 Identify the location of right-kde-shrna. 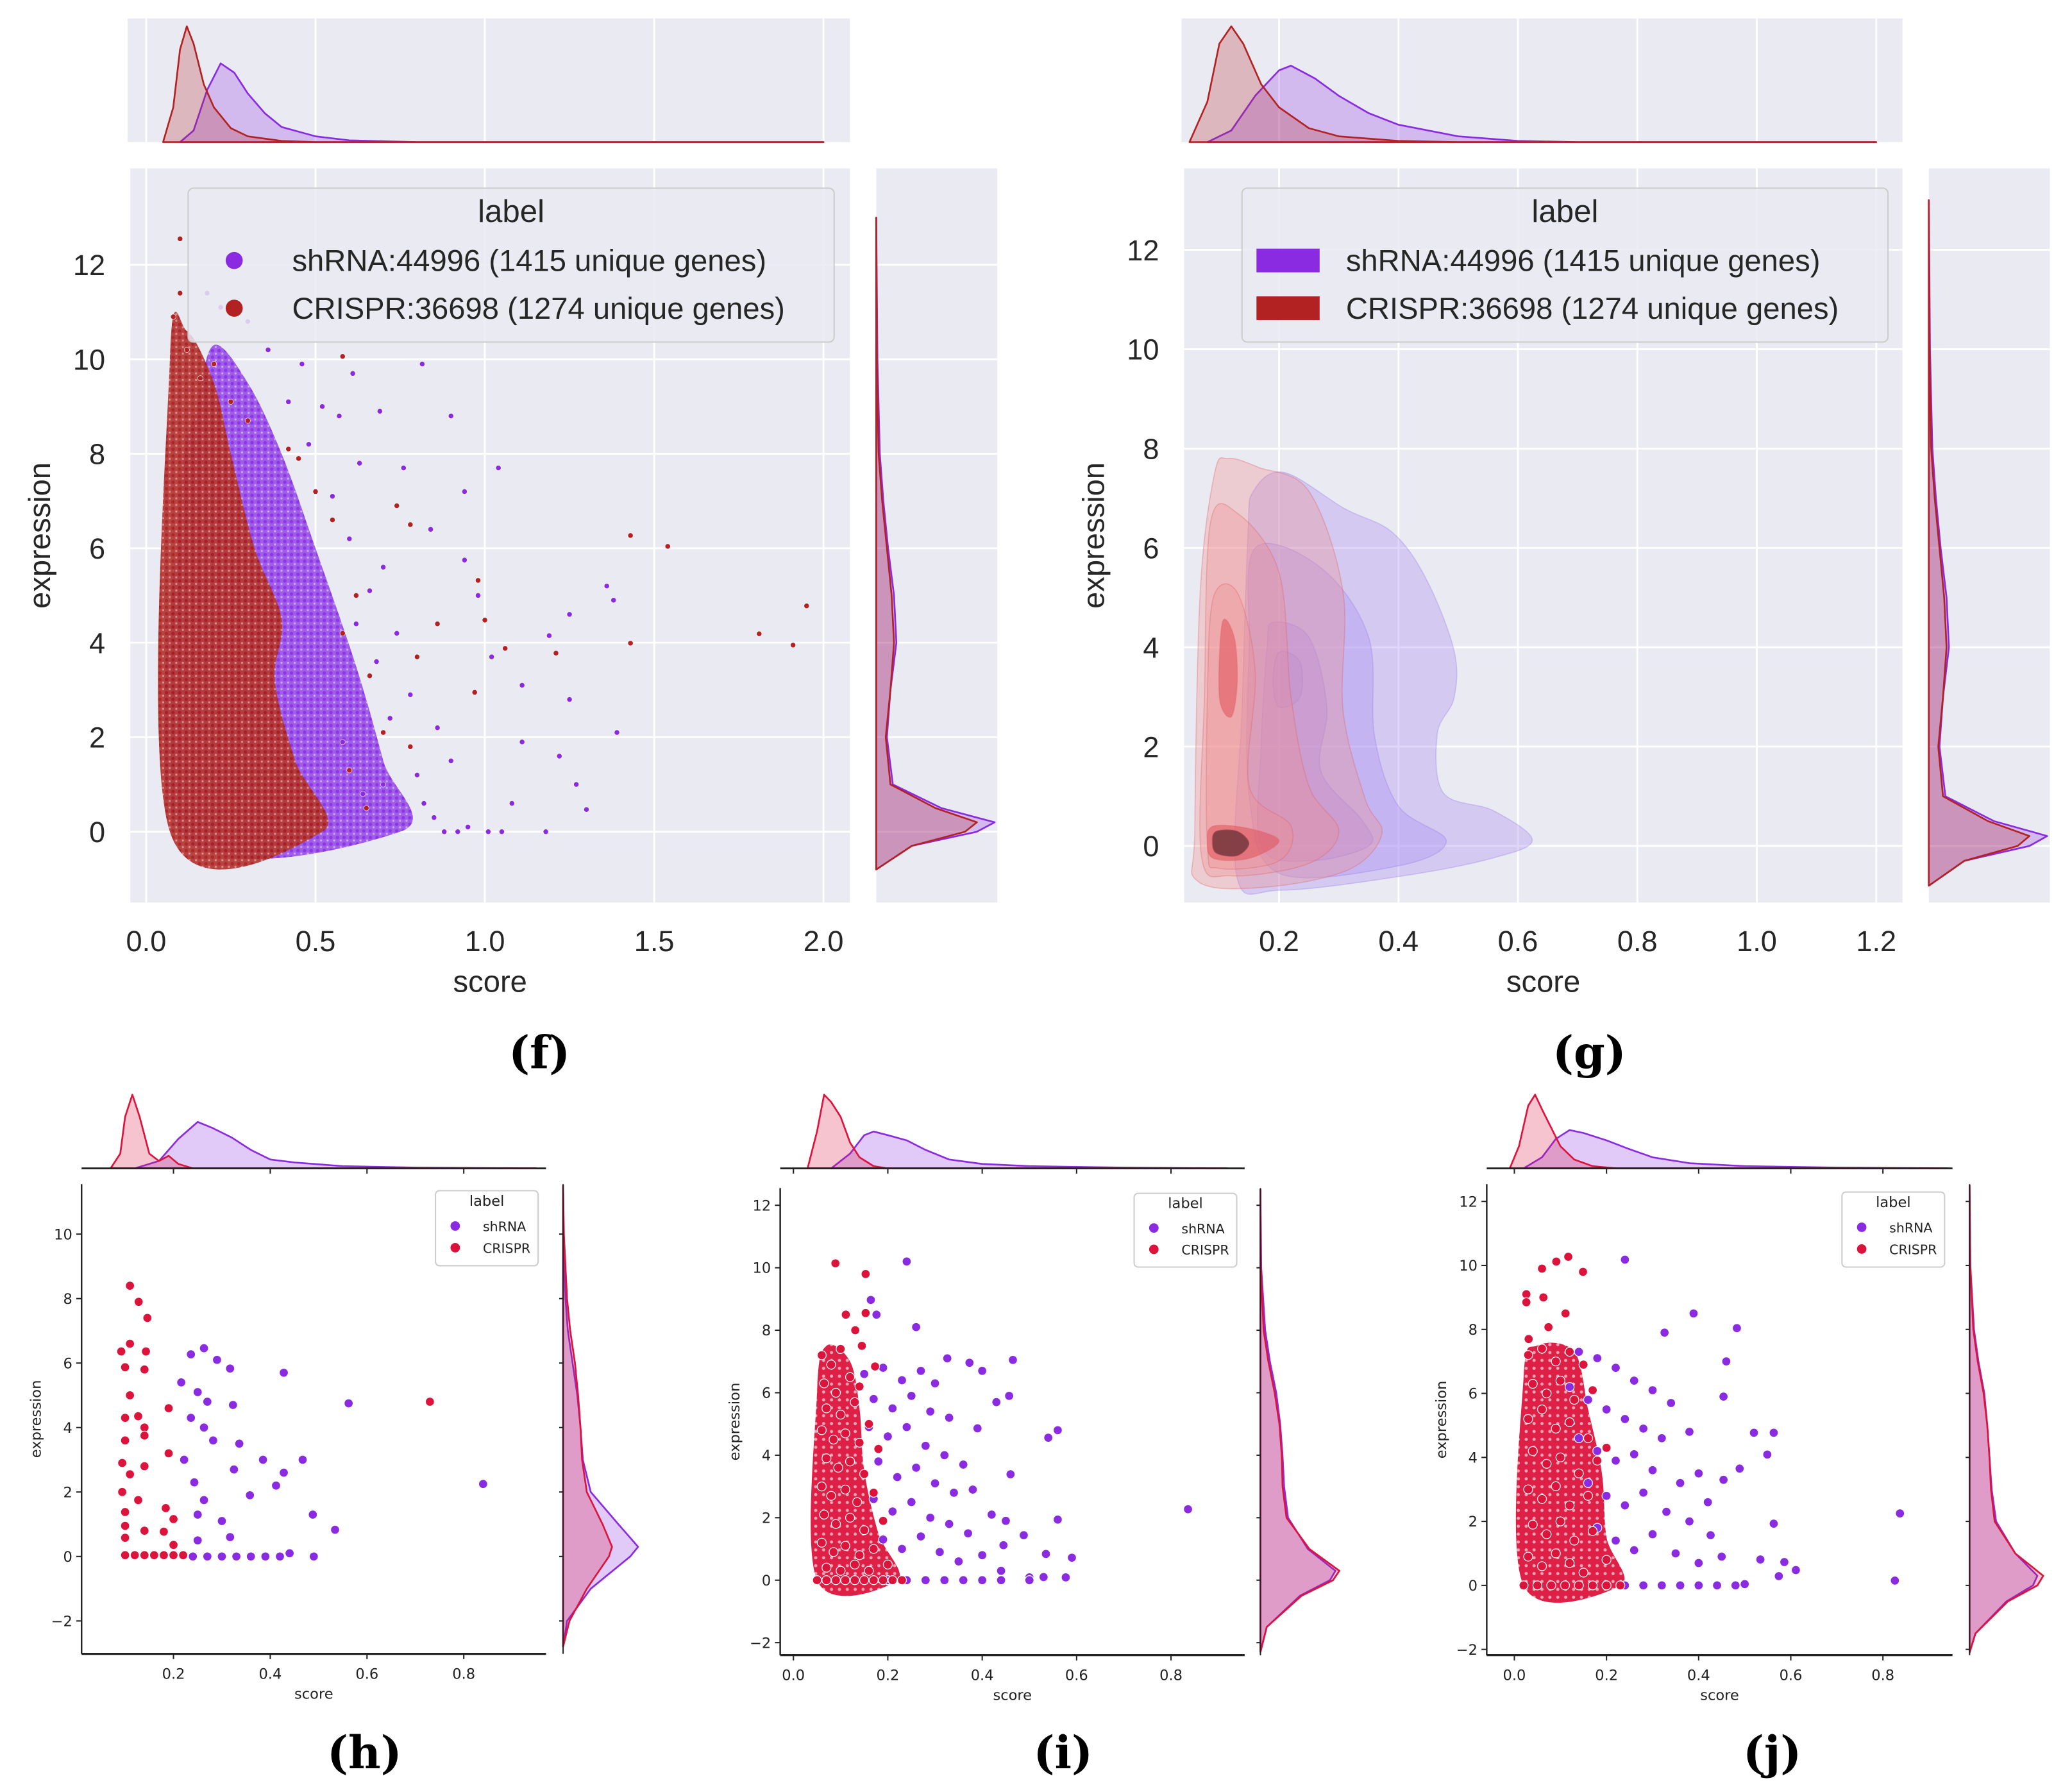
(1297, 1421).